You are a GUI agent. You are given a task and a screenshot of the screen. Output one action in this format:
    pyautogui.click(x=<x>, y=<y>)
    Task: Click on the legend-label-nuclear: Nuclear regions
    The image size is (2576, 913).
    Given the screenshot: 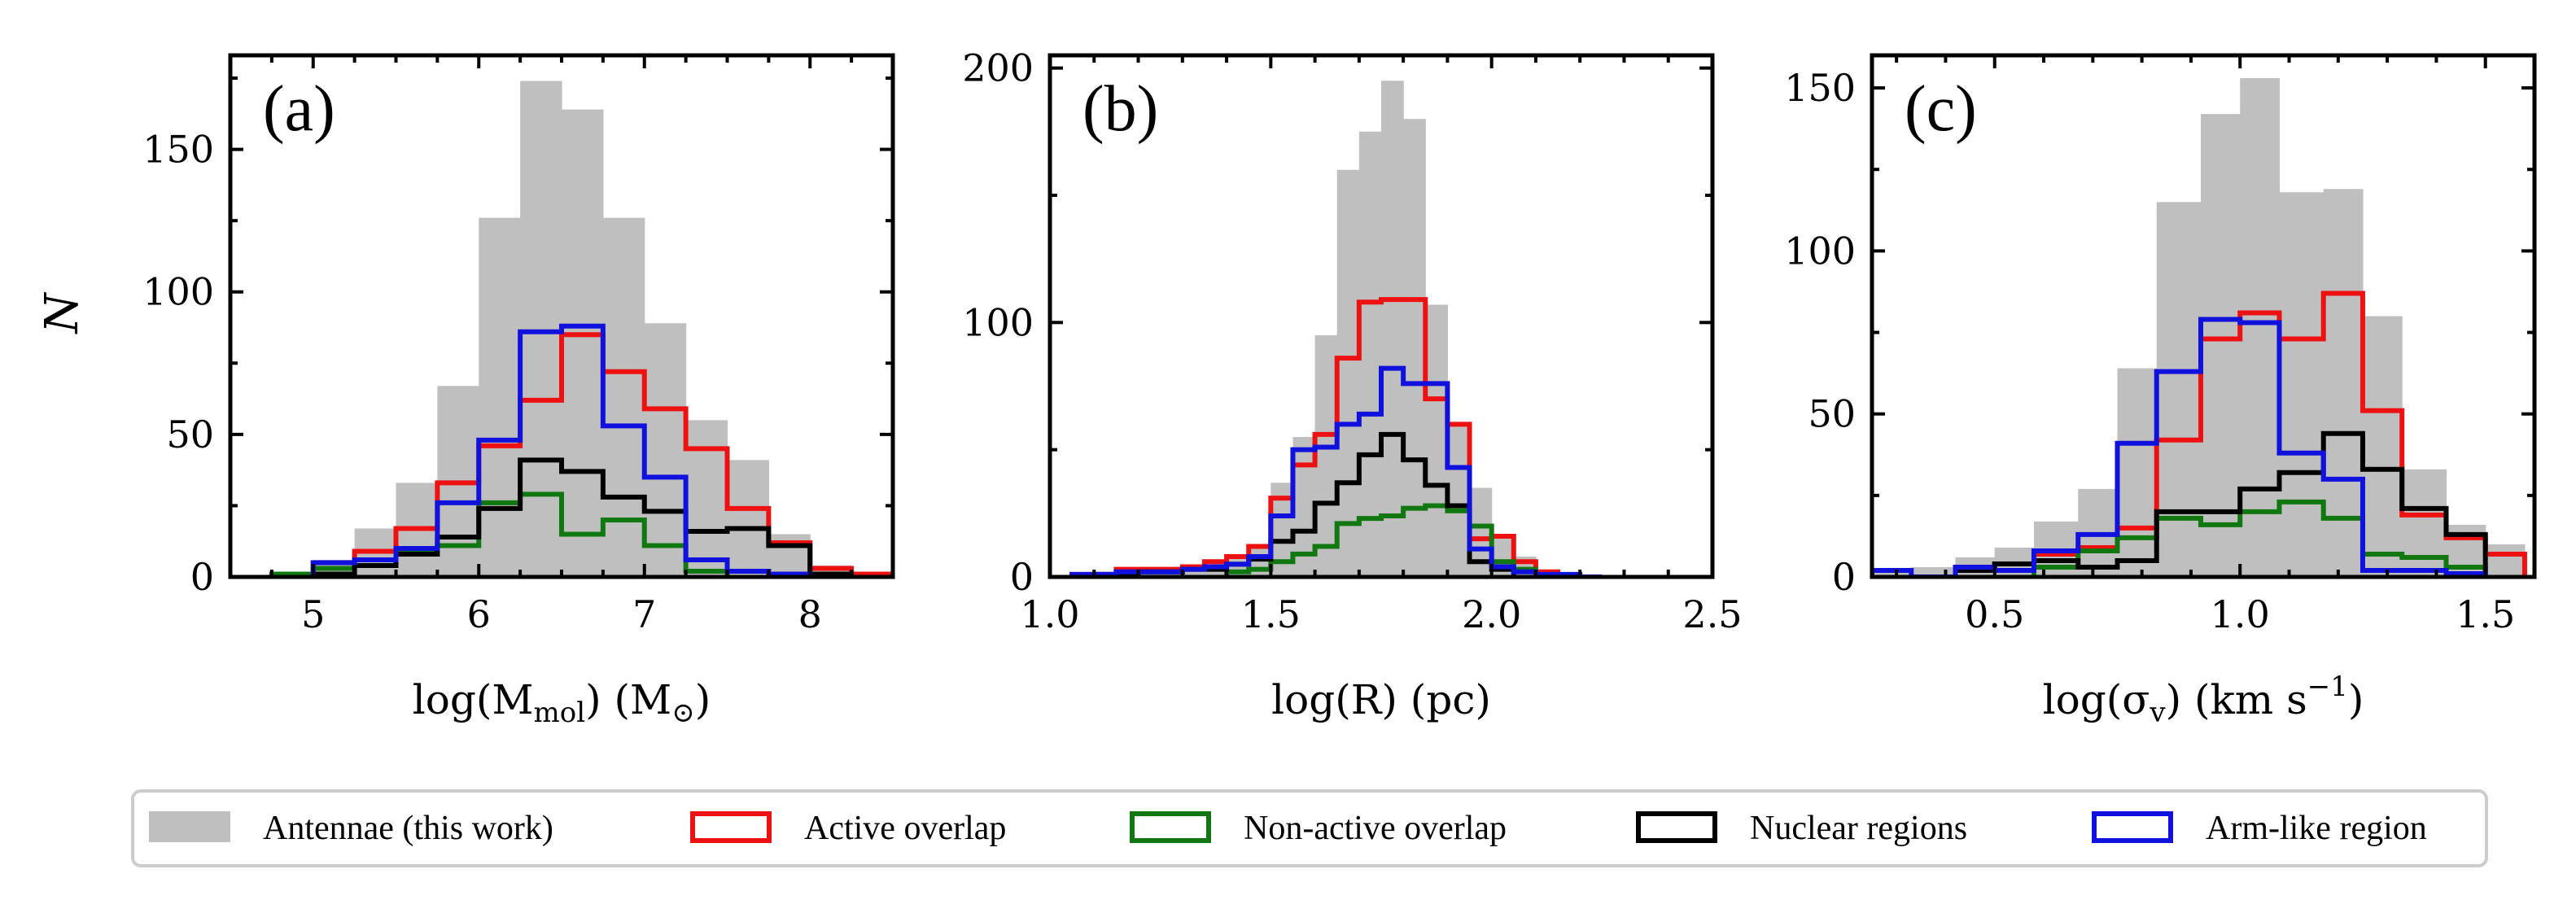 What is the action you would take?
    pyautogui.click(x=1858, y=828)
    